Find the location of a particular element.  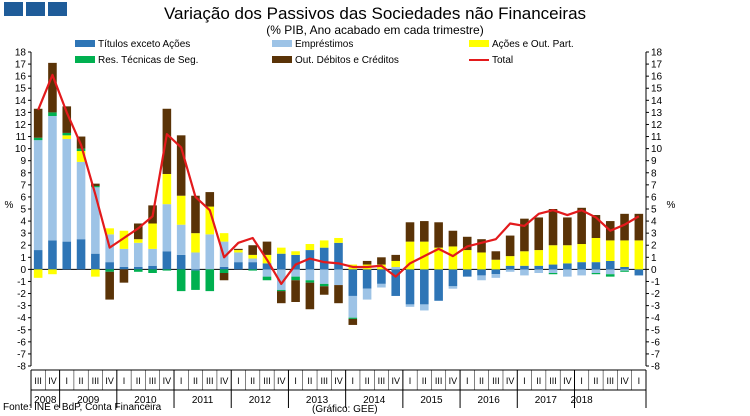

year-label: 2015 is located at coordinates (431, 400).